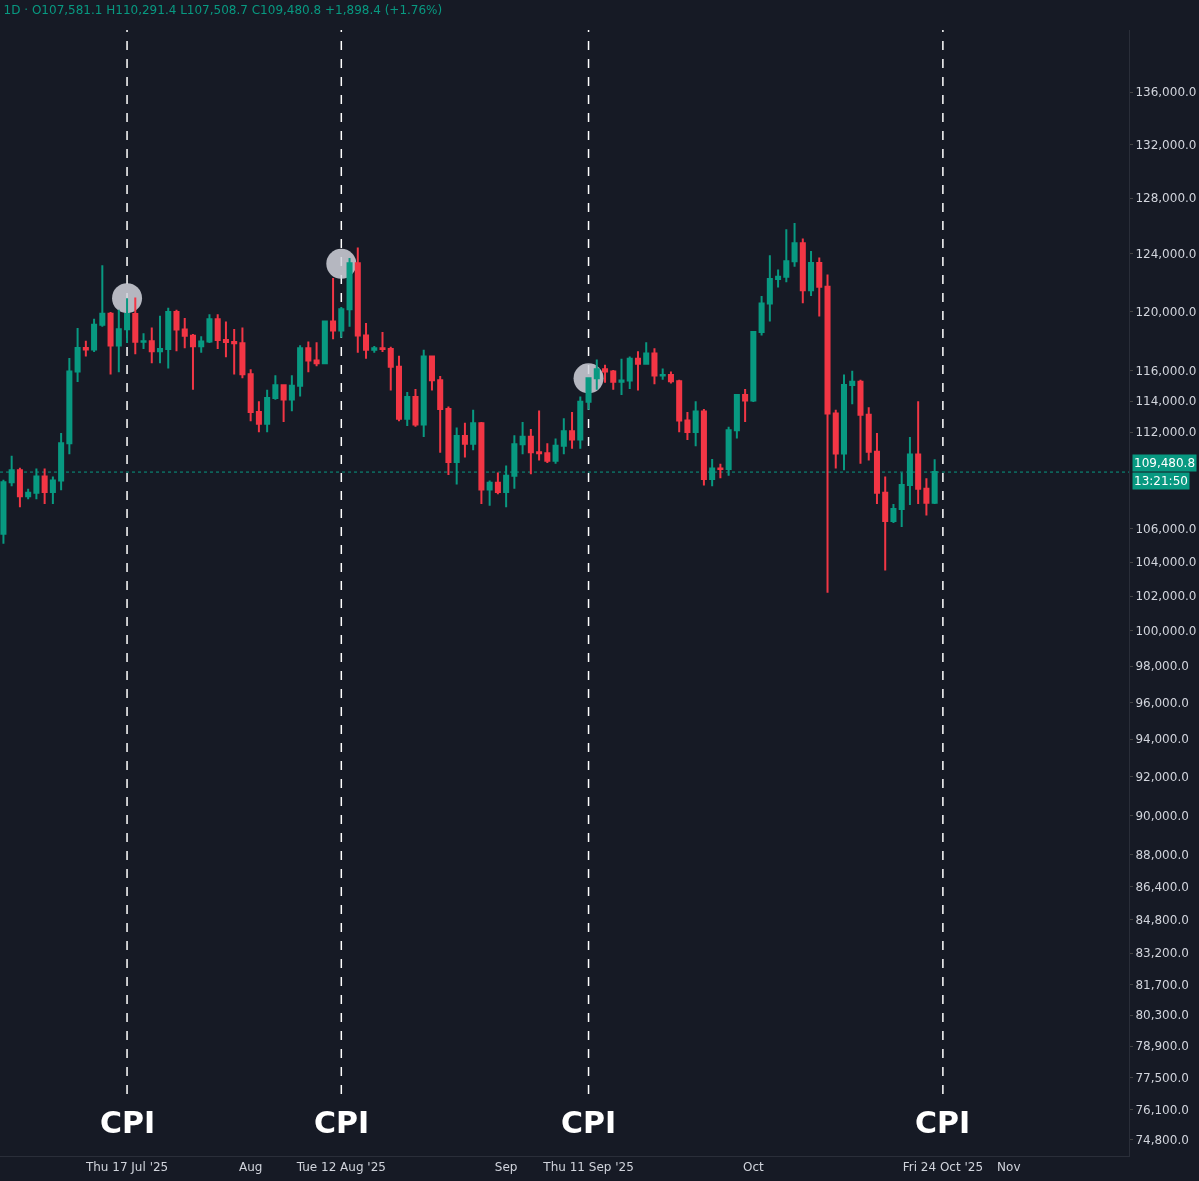 The width and height of the screenshot is (1199, 1181). Describe the element at coordinates (1162, 919) in the screenshot. I see `y-tick-label: 84,800.0` at that location.